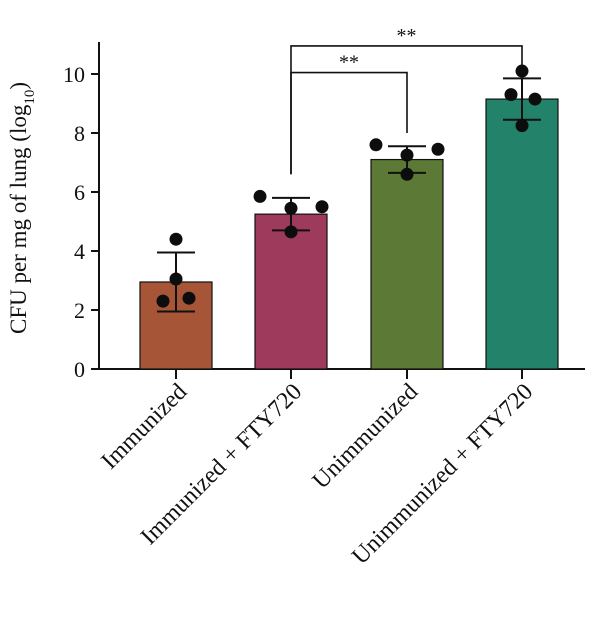 The image size is (600, 623). Describe the element at coordinates (79, 133) in the screenshot. I see `y-tick-label: 8` at that location.